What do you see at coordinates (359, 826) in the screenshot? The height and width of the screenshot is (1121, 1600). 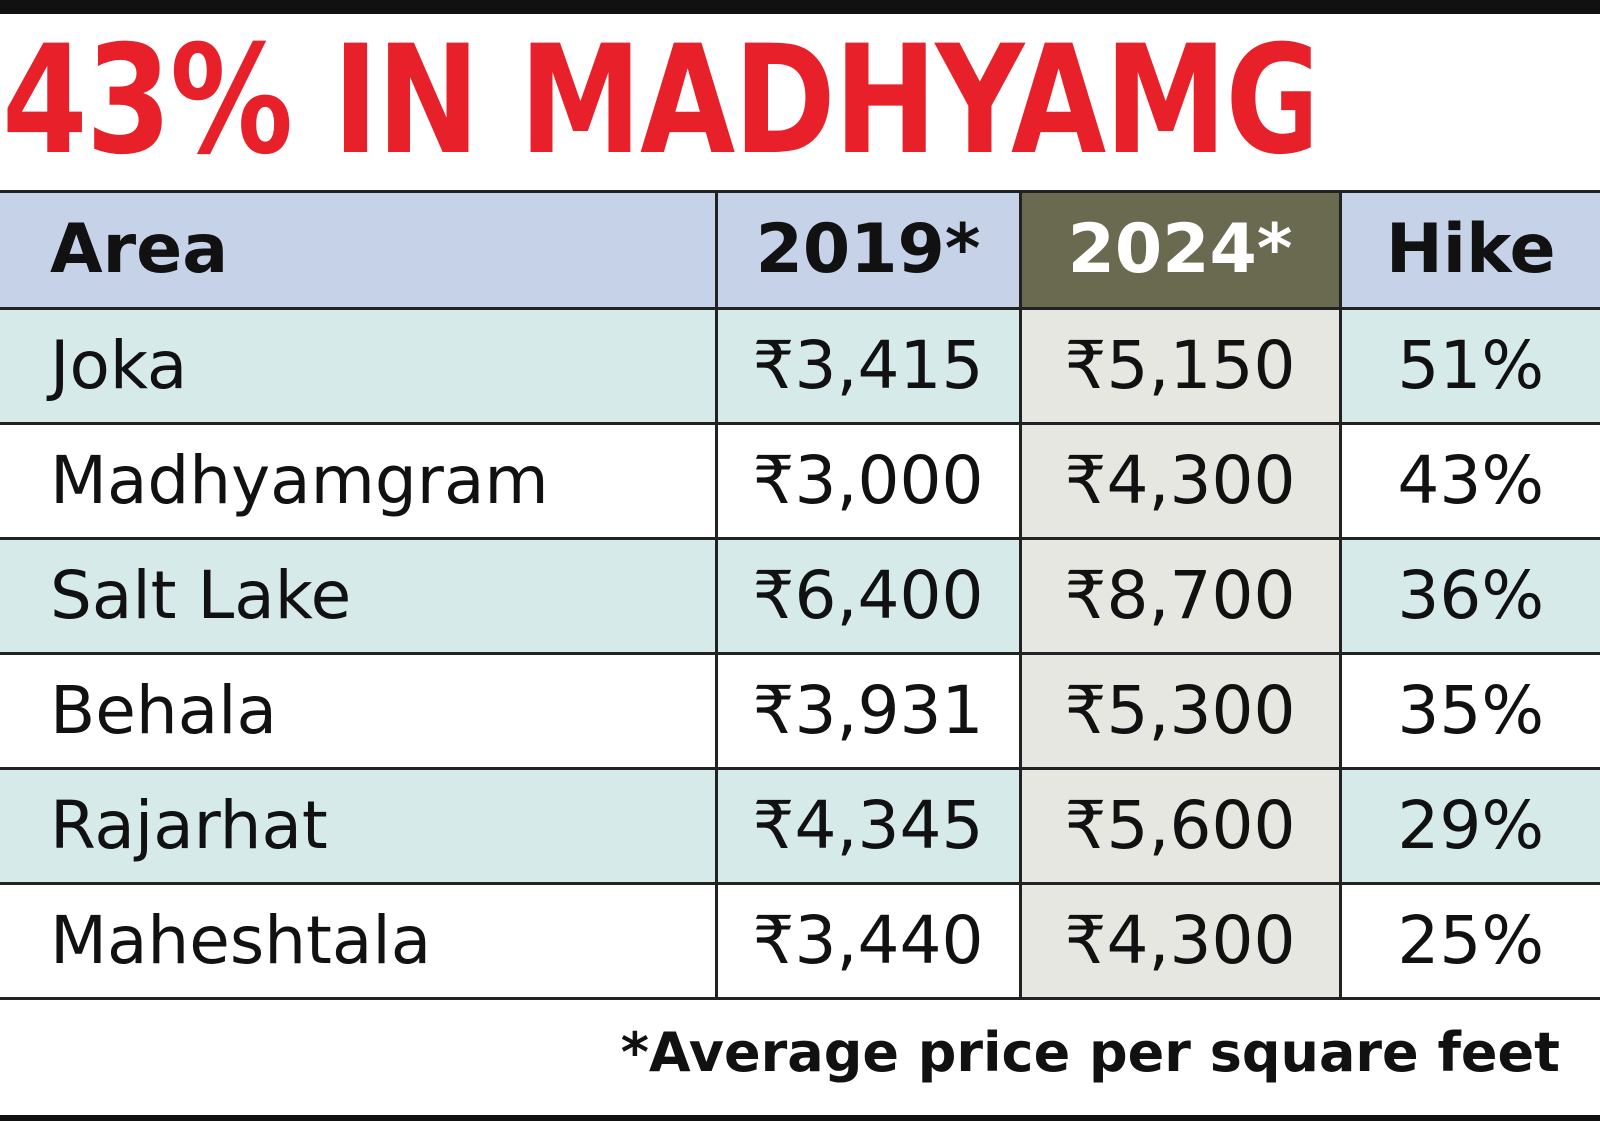 I see `cell-area: Rajarhat` at bounding box center [359, 826].